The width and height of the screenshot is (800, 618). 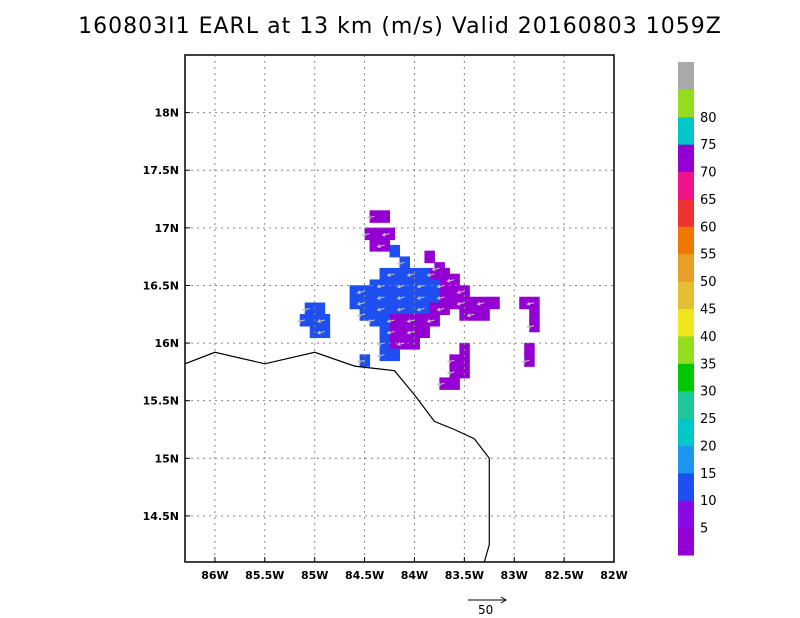 I want to click on lat-tick-label: 18N, so click(x=166, y=113).